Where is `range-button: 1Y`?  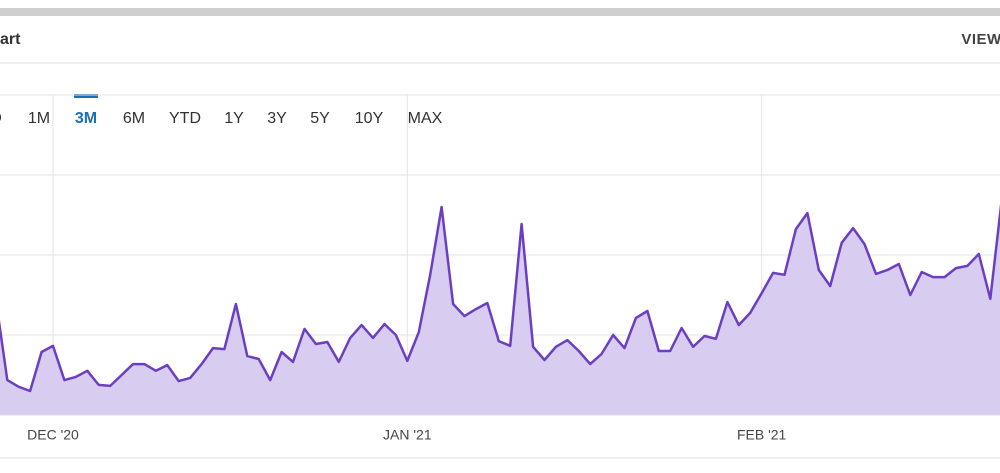
range-button: 1Y is located at coordinates (234, 118).